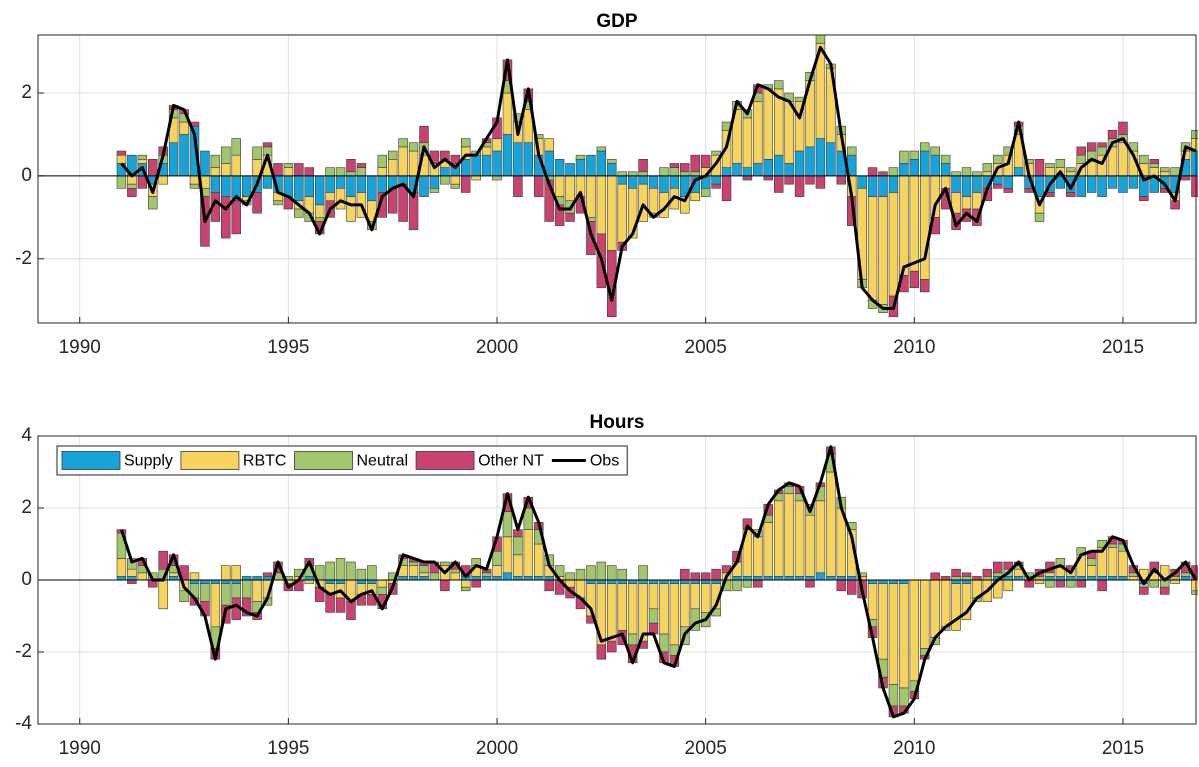 This screenshot has width=1199, height=767. Describe the element at coordinates (23, 723) in the screenshot. I see `y-tick-label: -4` at that location.